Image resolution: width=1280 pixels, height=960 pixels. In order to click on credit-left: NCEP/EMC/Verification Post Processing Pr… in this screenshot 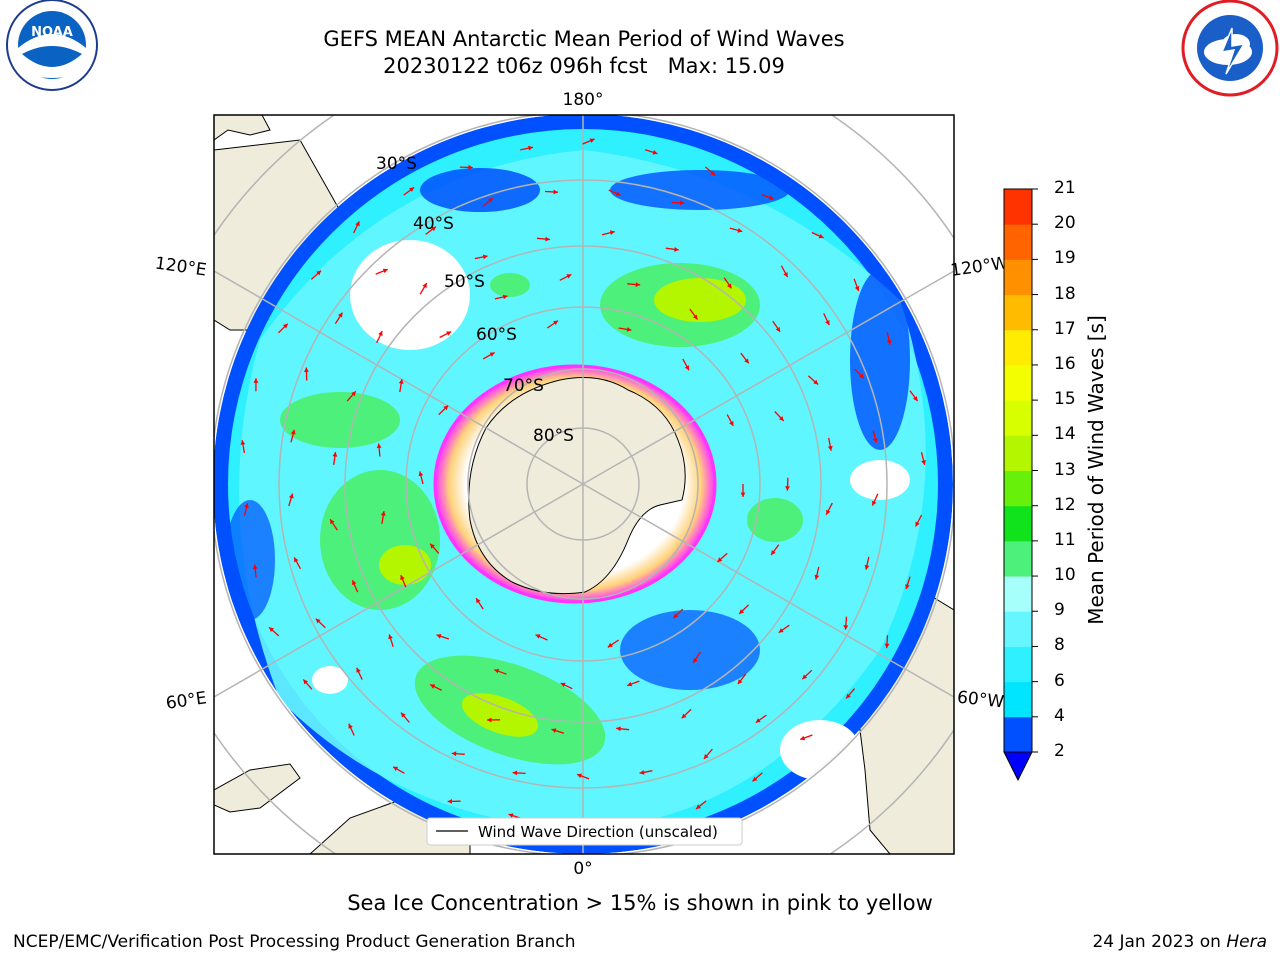, I will do `click(294, 942)`.